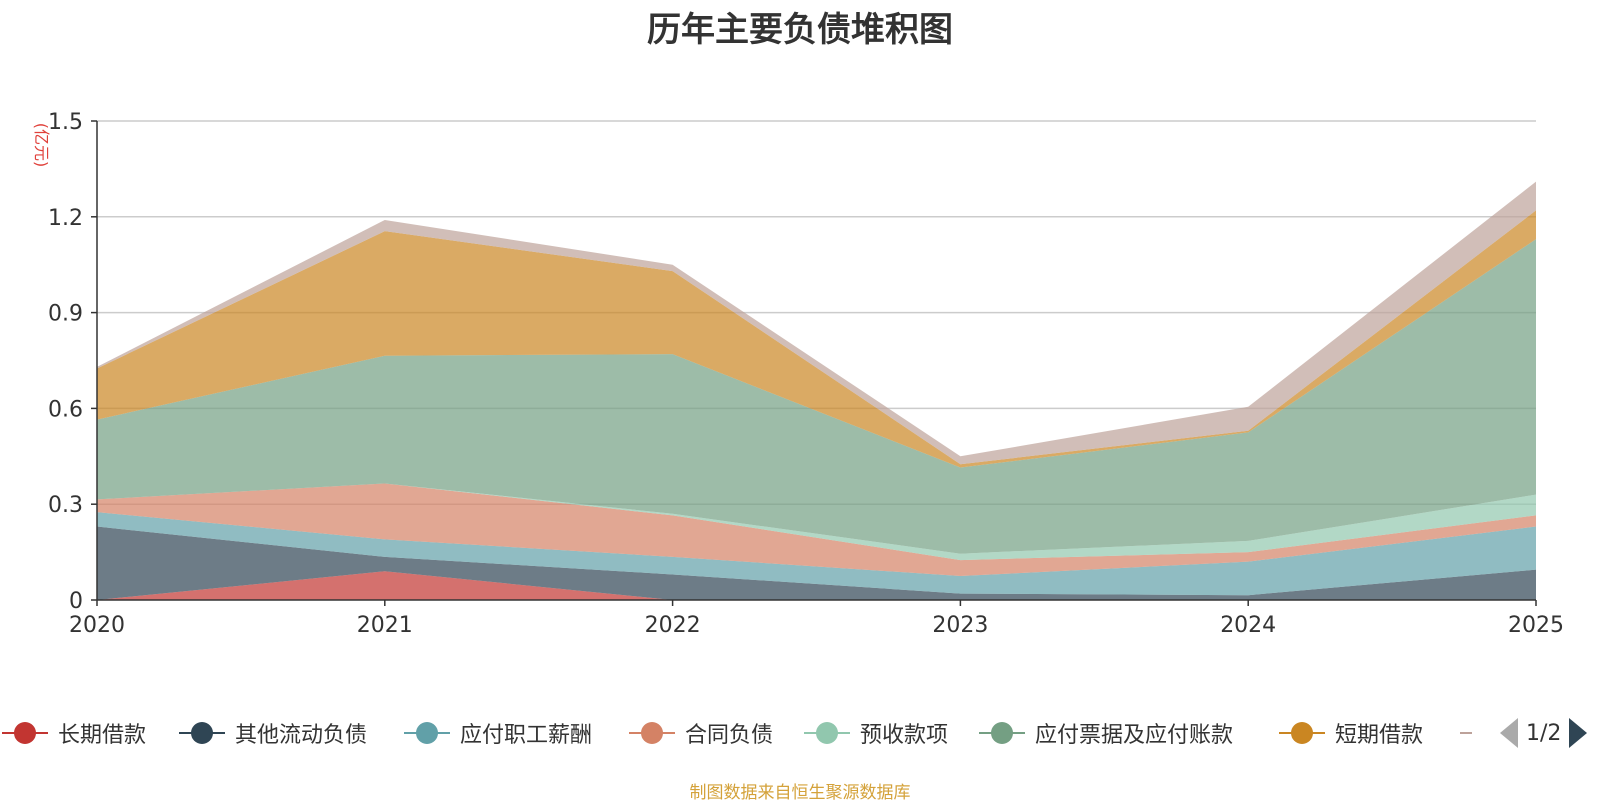  Describe the element at coordinates (526, 735) in the screenshot. I see `legend-label: 应付职工薪酬` at that location.